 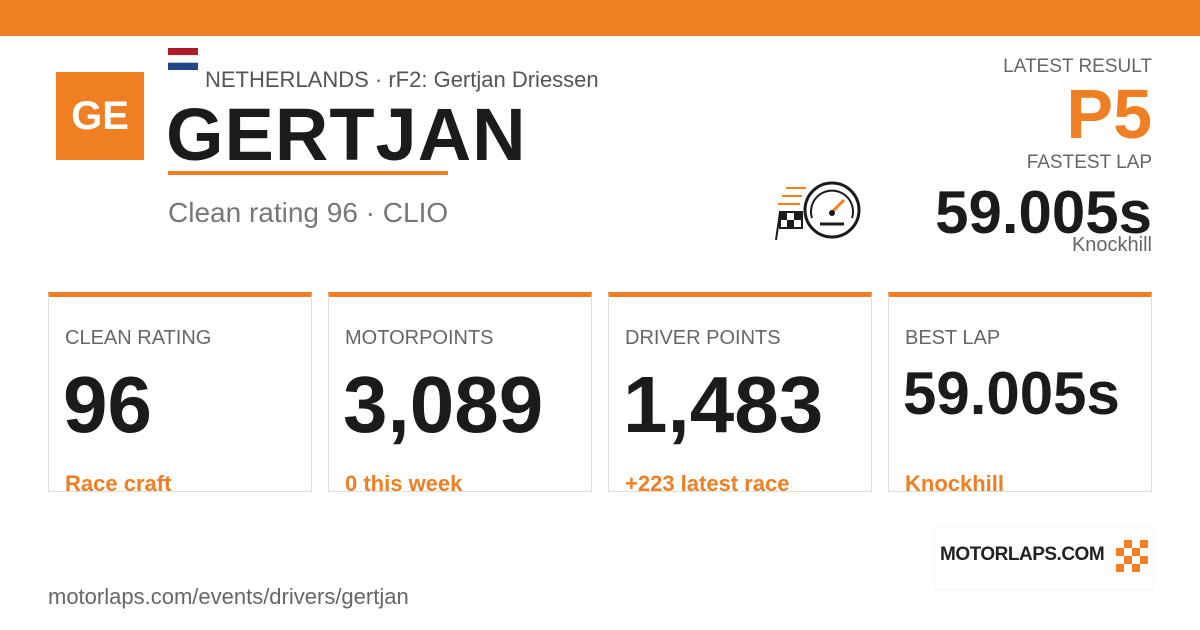 What do you see at coordinates (183, 59) in the screenshot?
I see `flag` at bounding box center [183, 59].